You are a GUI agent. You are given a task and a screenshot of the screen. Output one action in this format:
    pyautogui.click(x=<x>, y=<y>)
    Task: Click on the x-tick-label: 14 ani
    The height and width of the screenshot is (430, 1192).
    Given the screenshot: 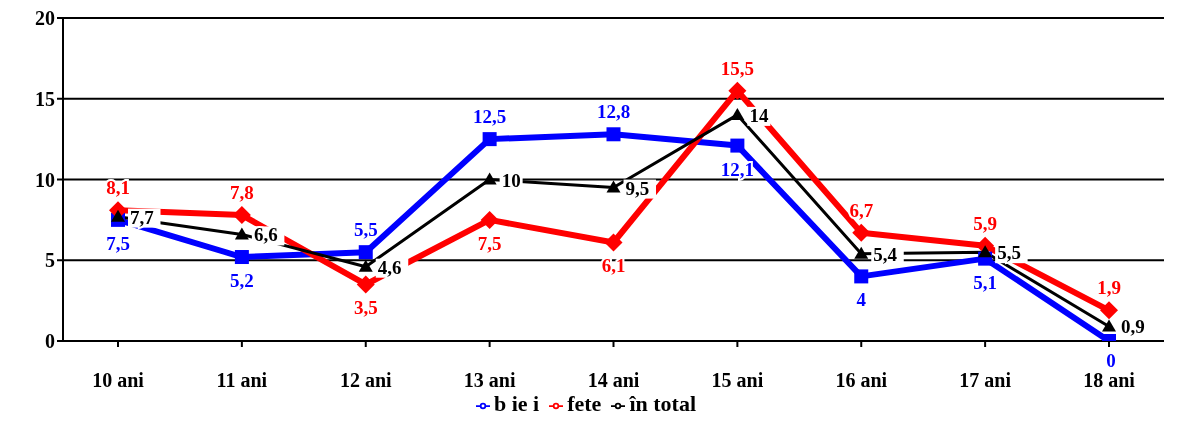 What is the action you would take?
    pyautogui.click(x=613, y=380)
    